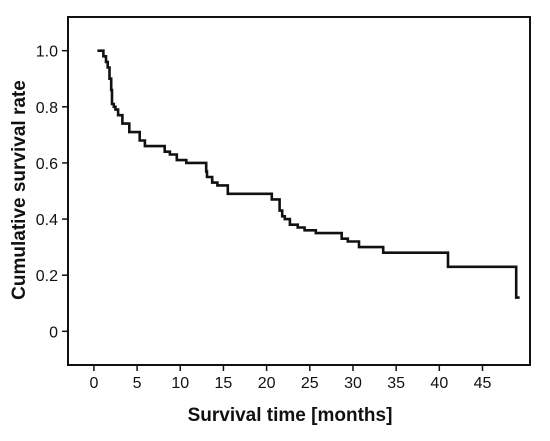 The width and height of the screenshot is (550, 441). Describe the element at coordinates (53, 332) in the screenshot. I see `y-tick-label: 0` at that location.